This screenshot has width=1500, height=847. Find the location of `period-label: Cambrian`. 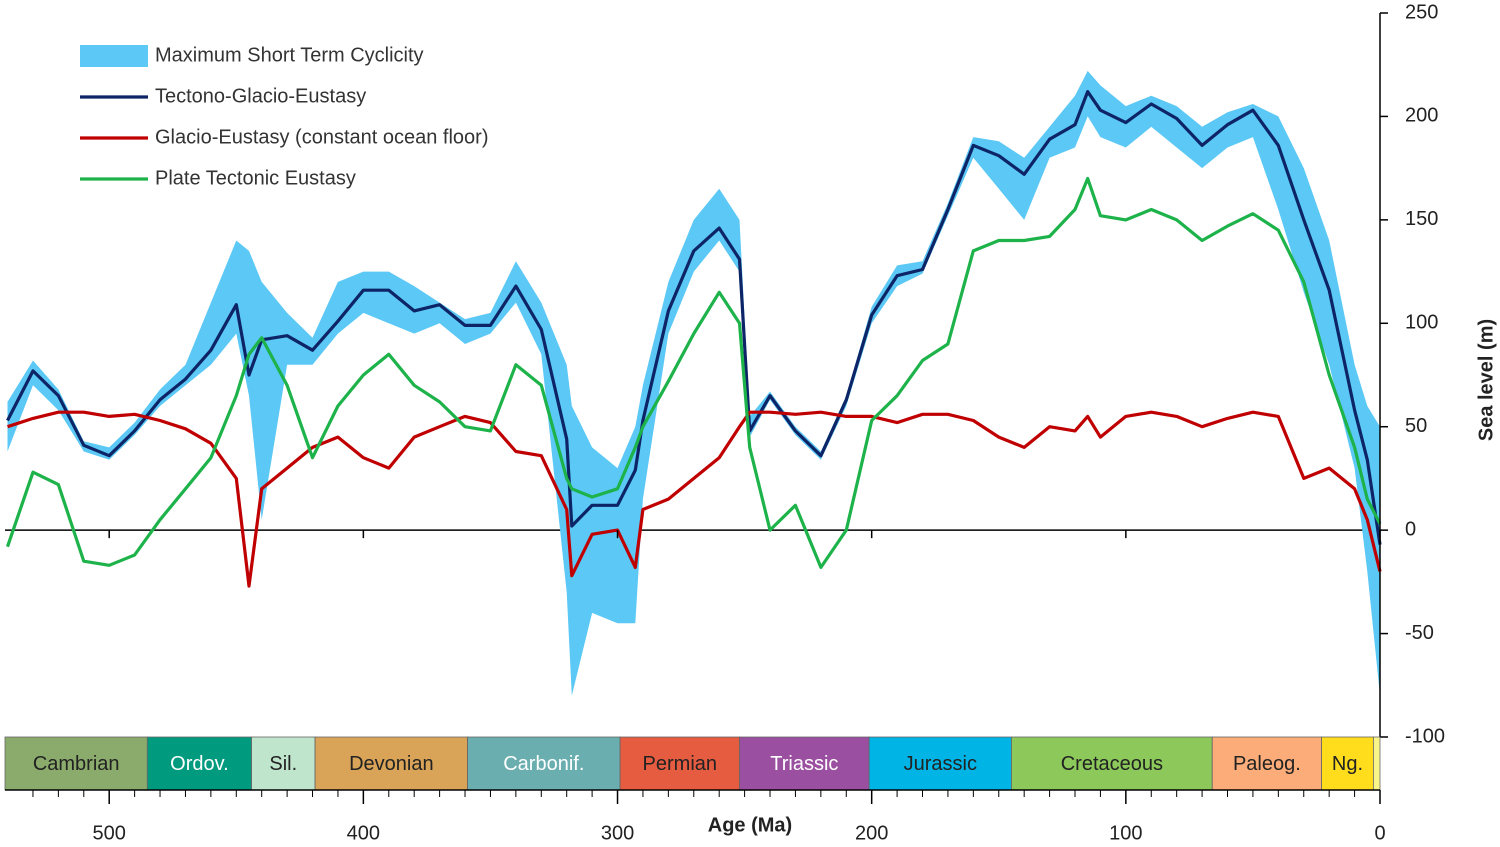

period-label: Cambrian is located at coordinates (76, 764).